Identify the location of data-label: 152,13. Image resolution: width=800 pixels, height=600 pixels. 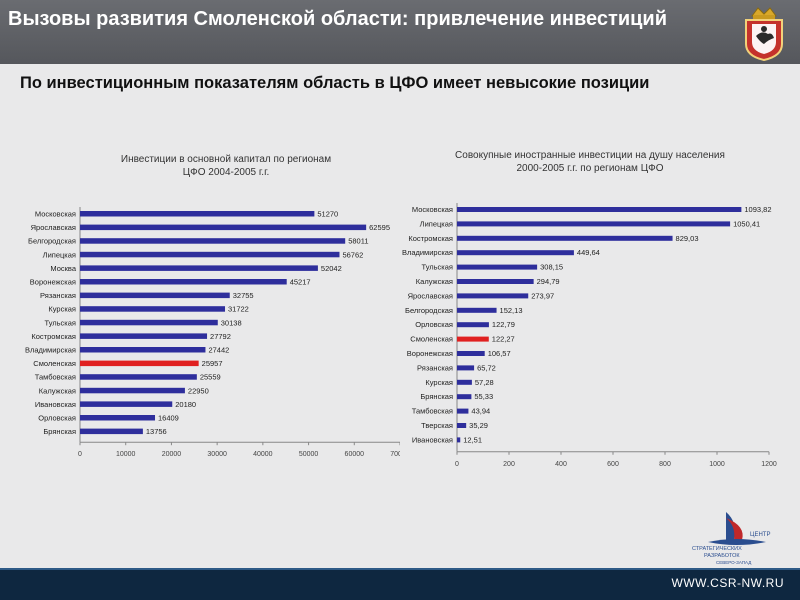
(511, 310).